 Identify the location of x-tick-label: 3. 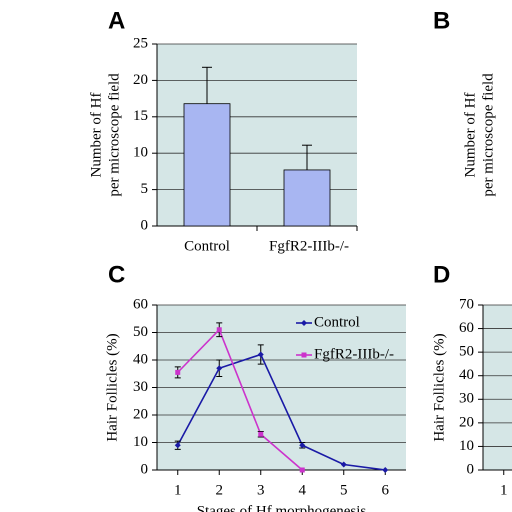
(261, 490).